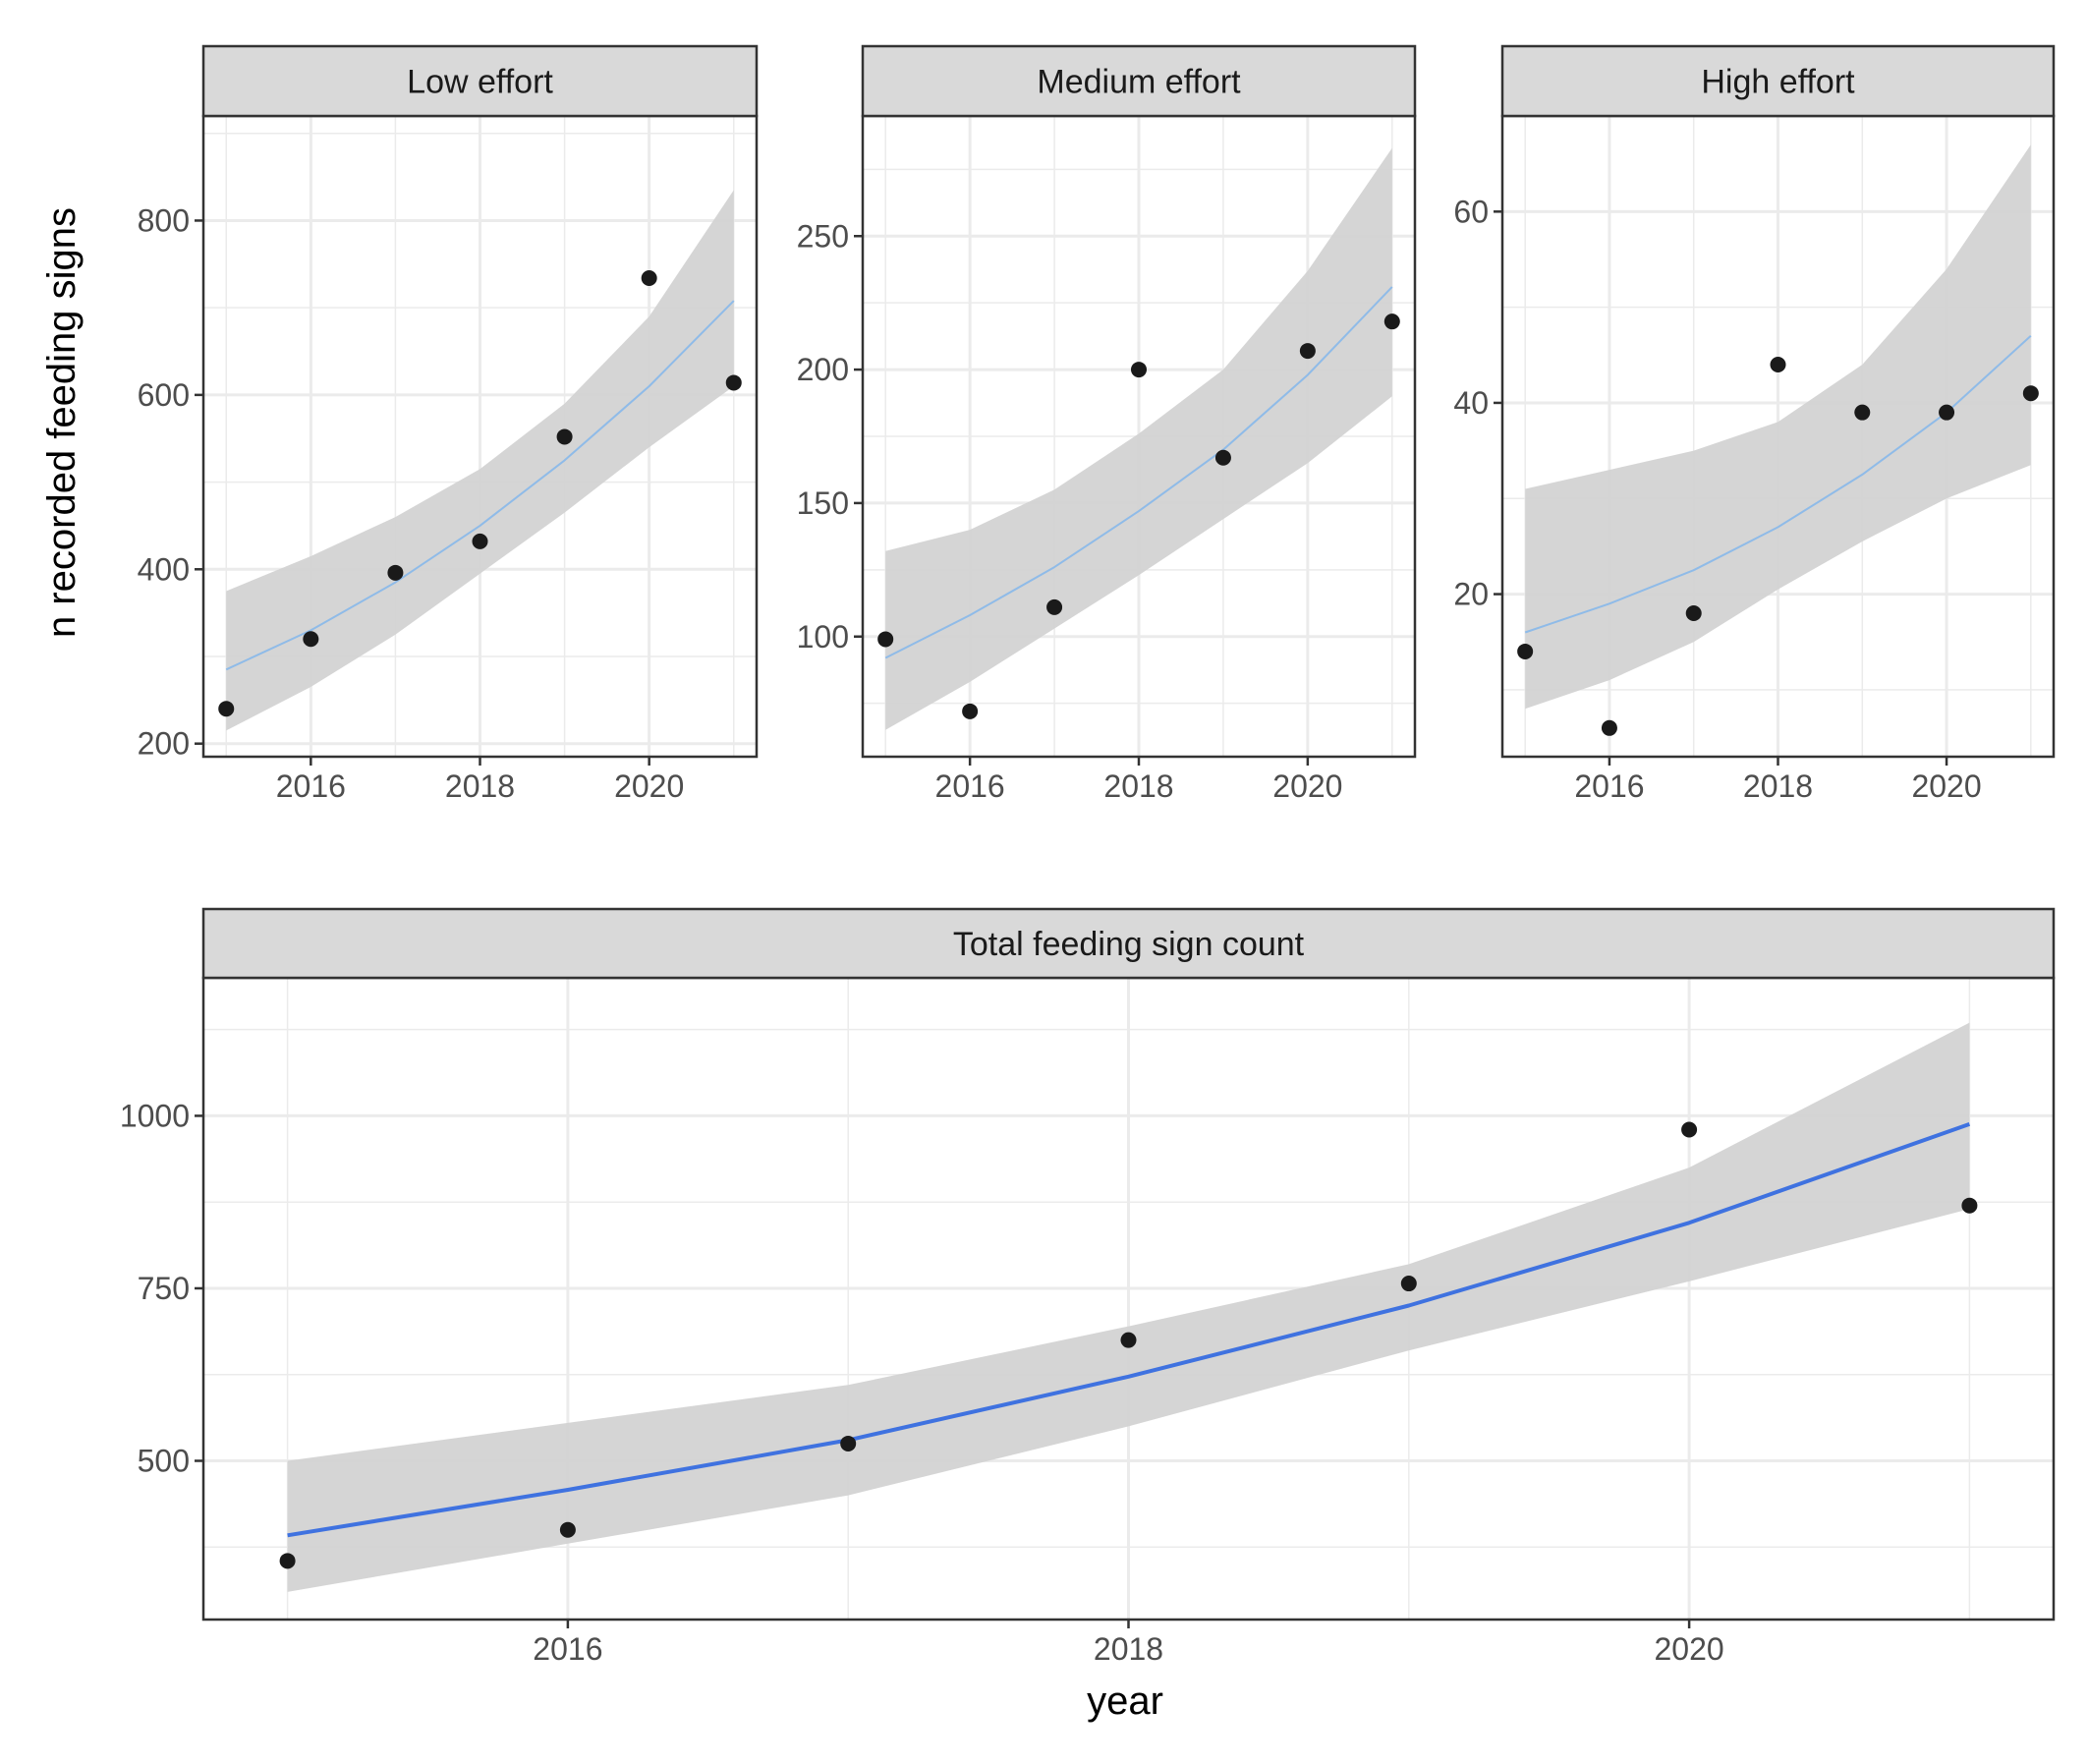 This screenshot has height=1764, width=2088. What do you see at coordinates (1471, 403) in the screenshot?
I see `y-tick-label: 40` at bounding box center [1471, 403].